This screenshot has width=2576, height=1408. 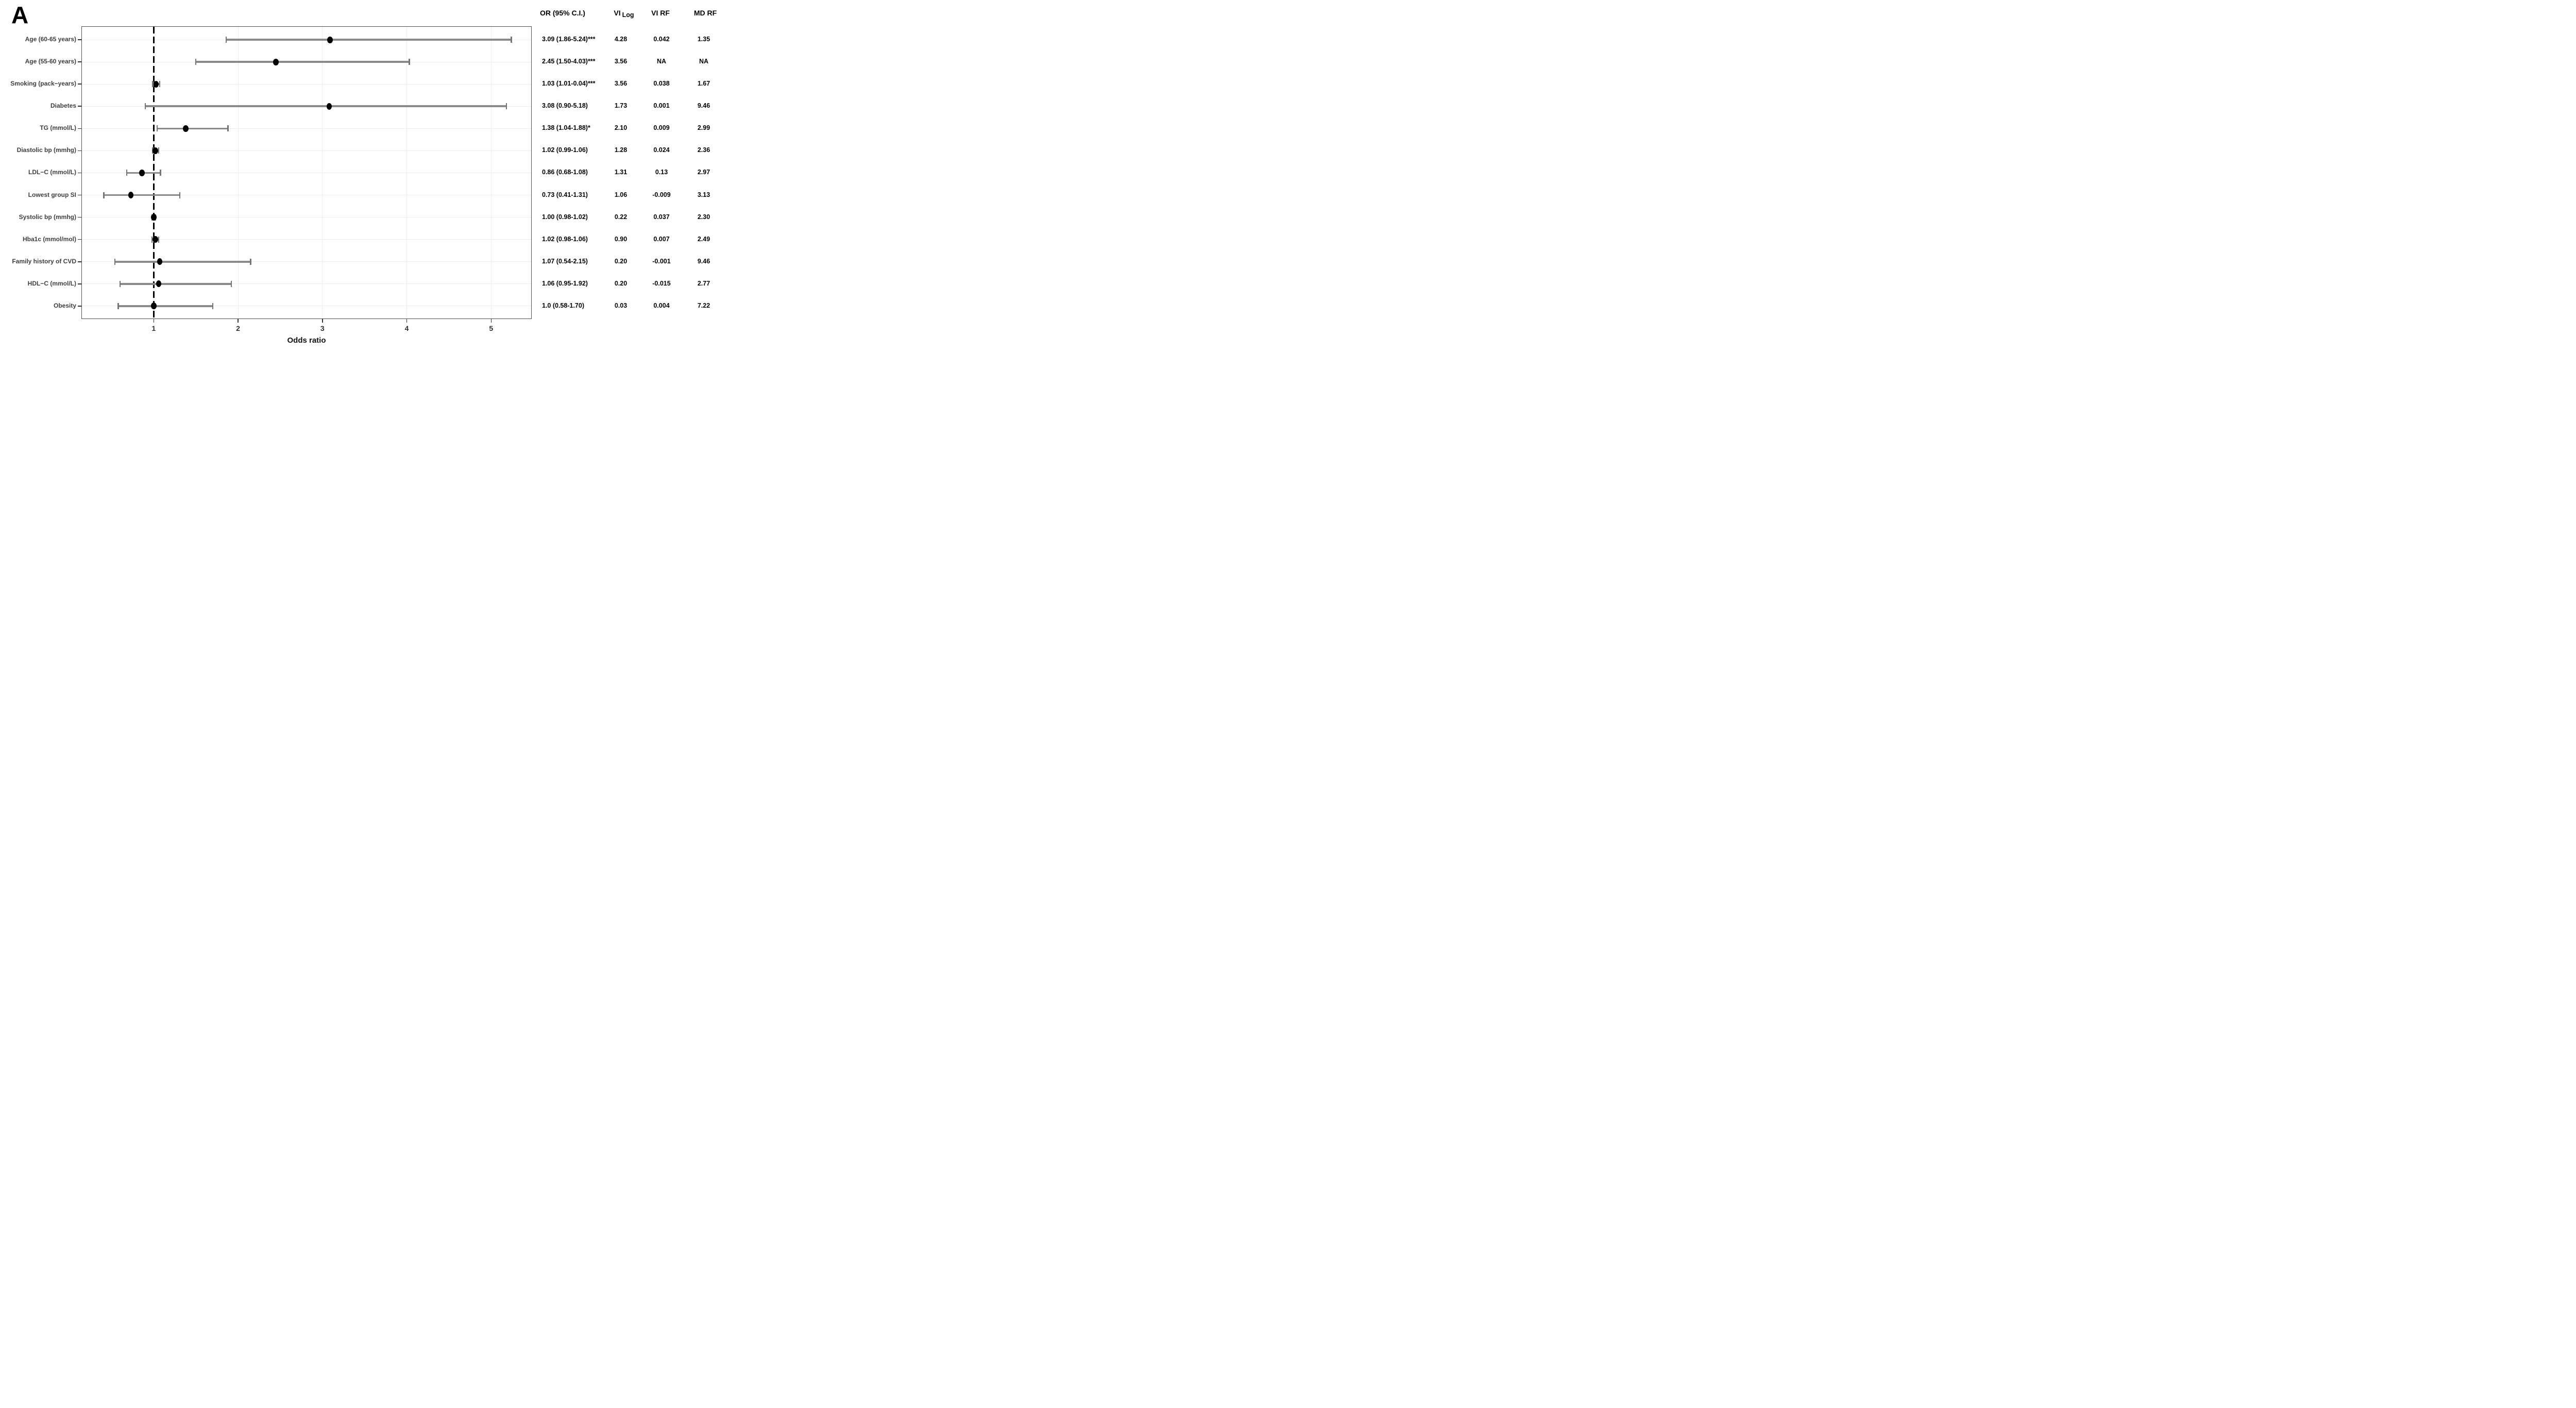 I want to click on table-cell-or-ci: 3.09 (1.86-5.24)***, so click(x=569, y=39).